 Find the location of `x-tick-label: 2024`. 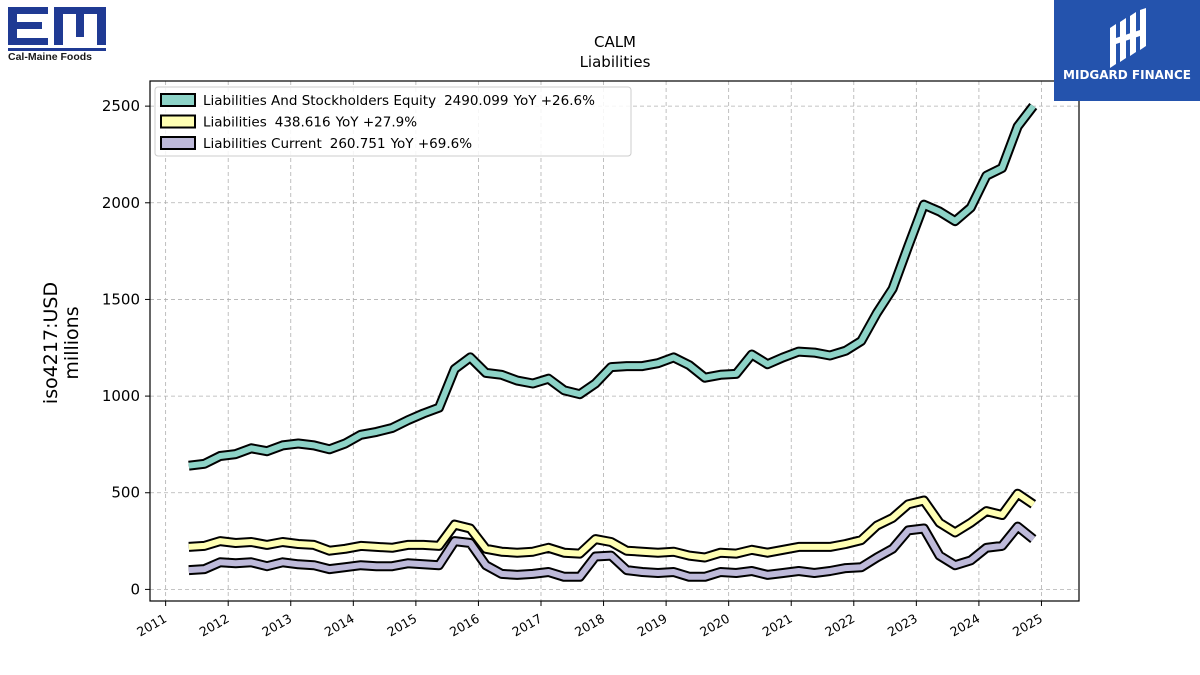

x-tick-label: 2024 is located at coordinates (964, 625).